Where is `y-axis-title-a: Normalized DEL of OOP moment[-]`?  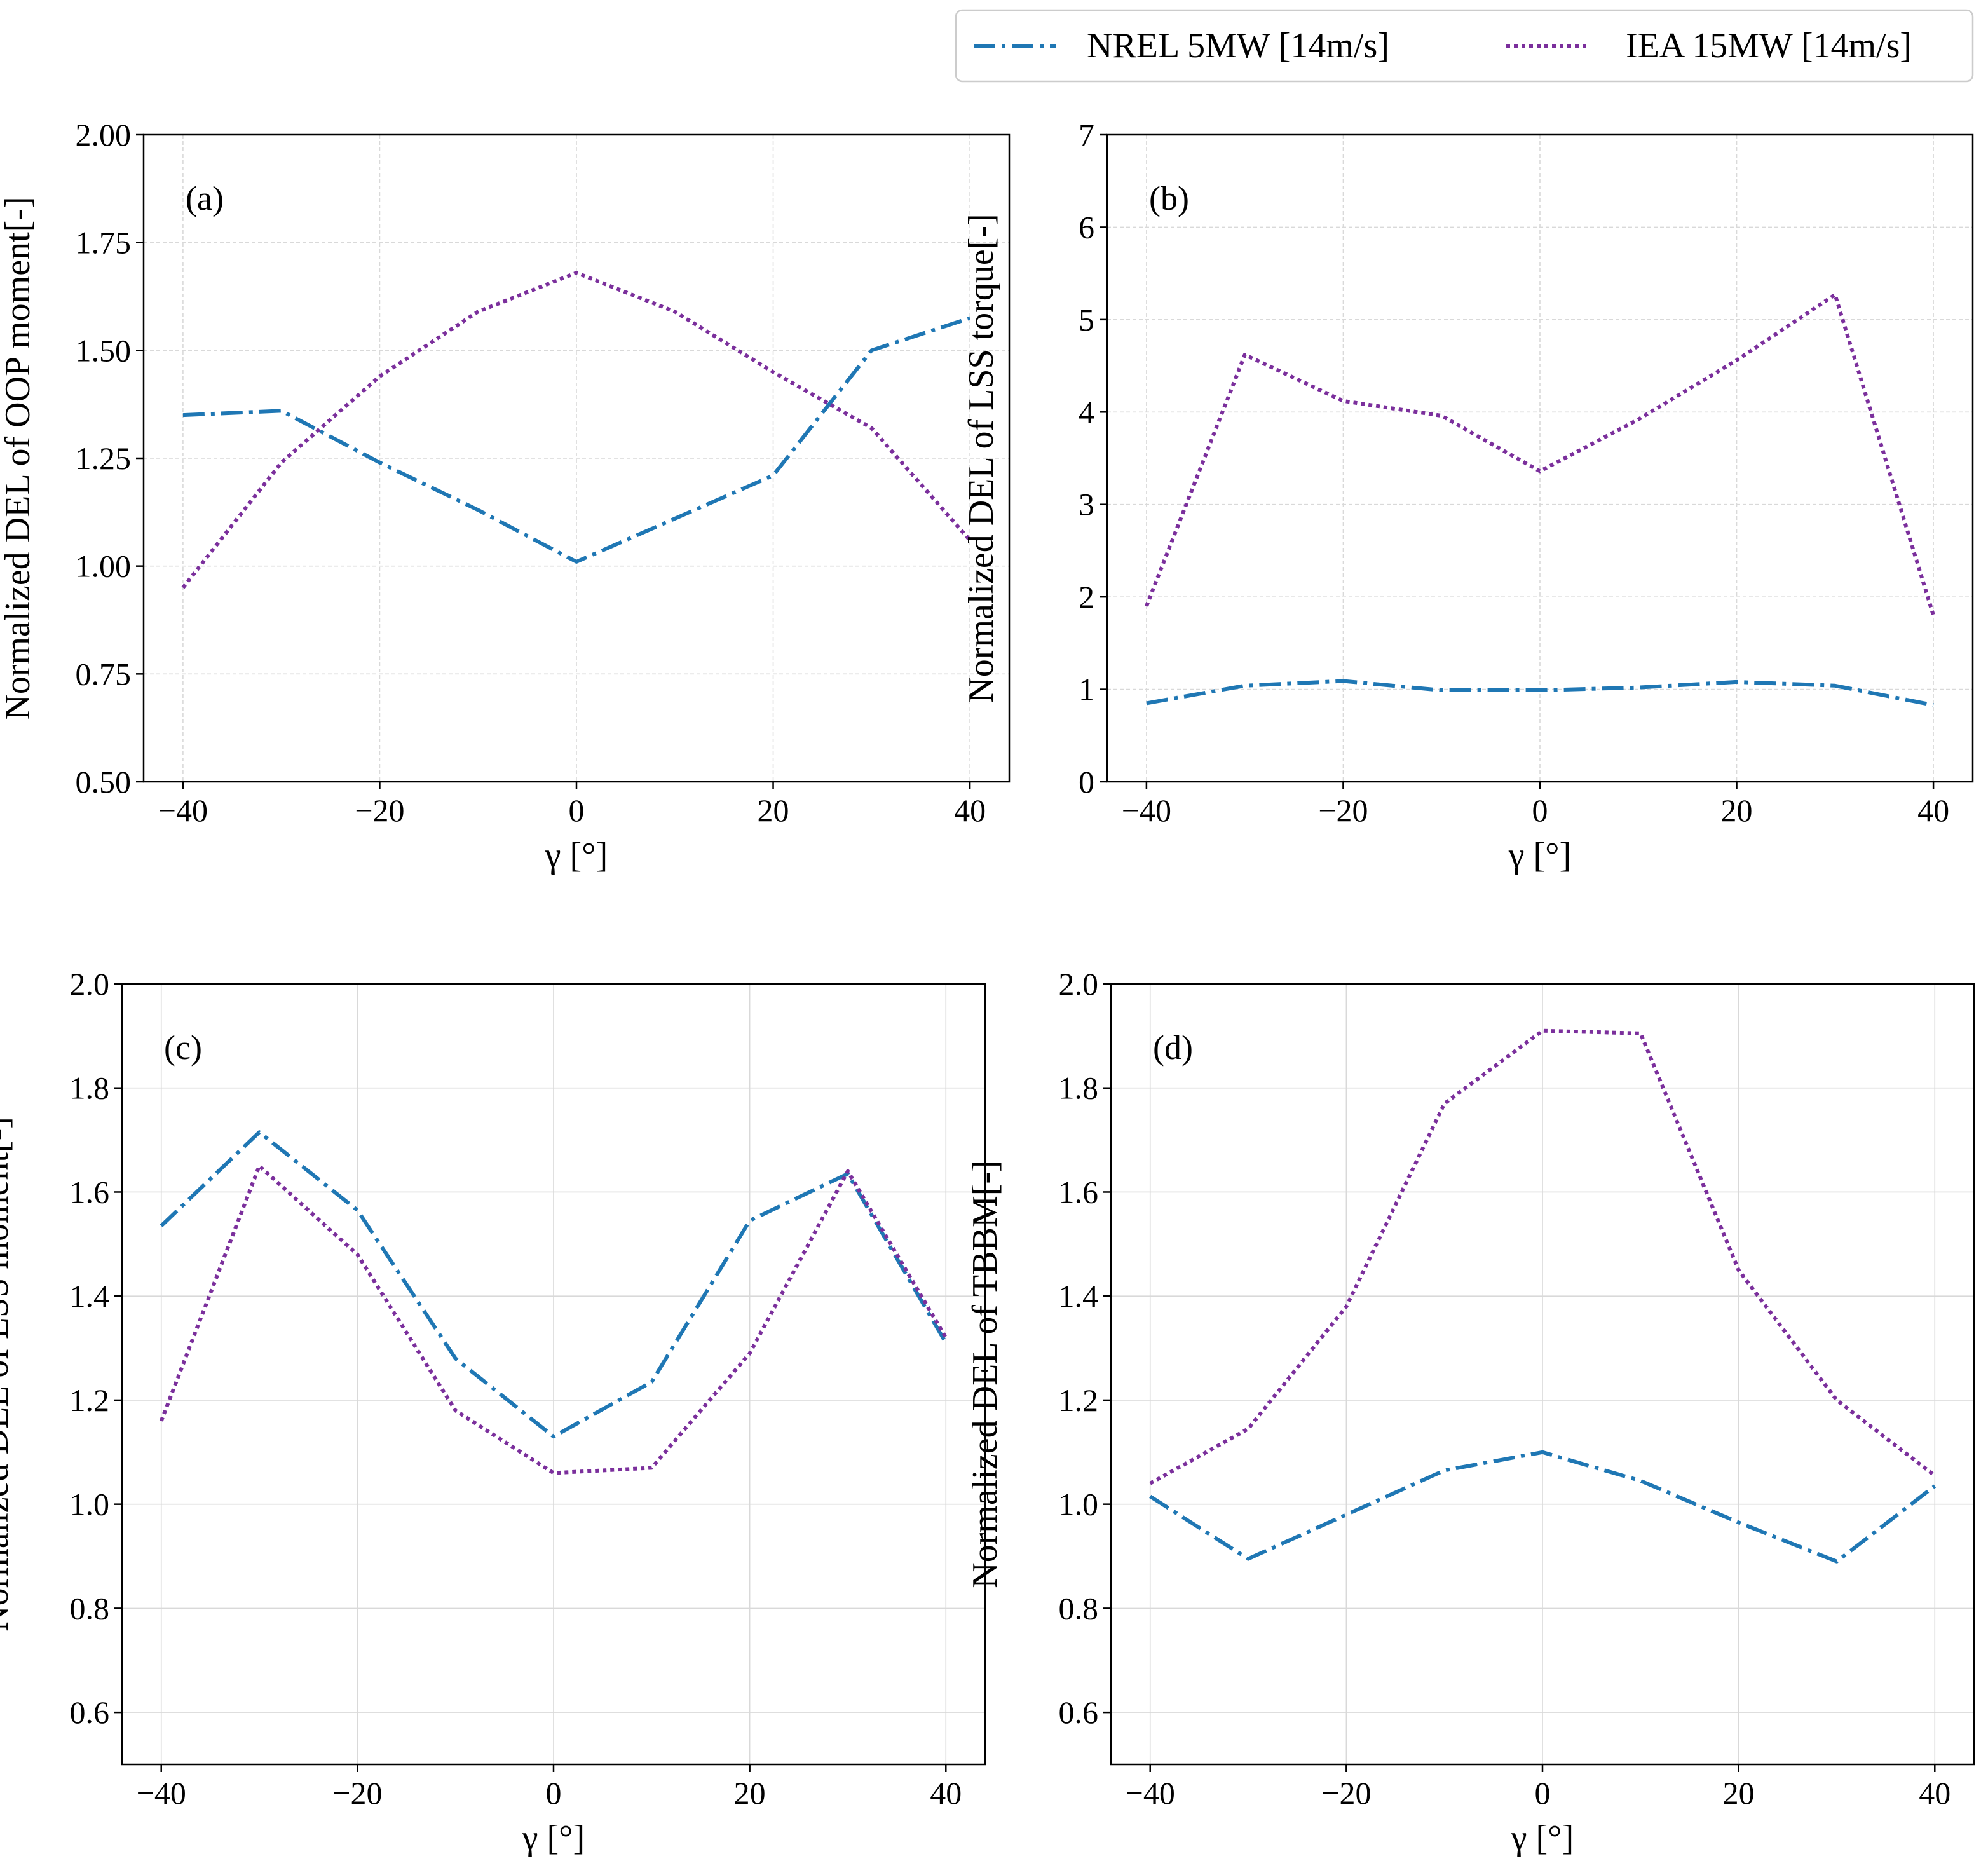 y-axis-title-a: Normalized DEL of OOP moment[-] is located at coordinates (18, 457).